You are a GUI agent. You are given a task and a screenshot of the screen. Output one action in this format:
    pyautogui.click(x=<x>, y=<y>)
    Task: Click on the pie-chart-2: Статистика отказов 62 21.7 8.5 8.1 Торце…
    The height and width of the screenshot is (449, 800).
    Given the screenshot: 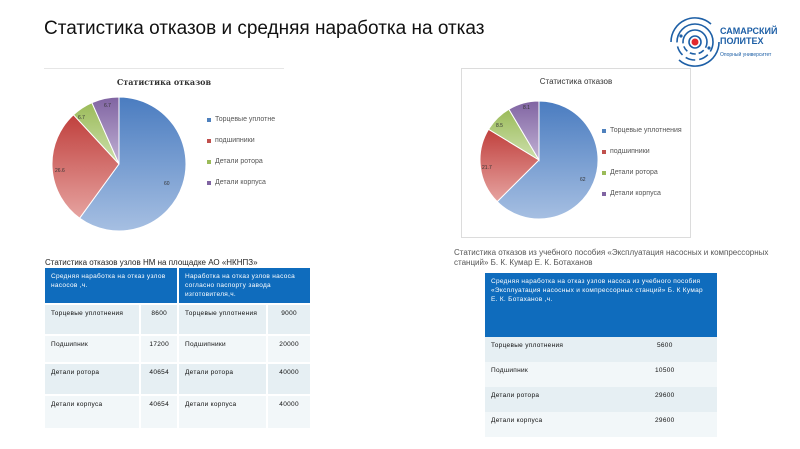 What is the action you would take?
    pyautogui.click(x=576, y=153)
    